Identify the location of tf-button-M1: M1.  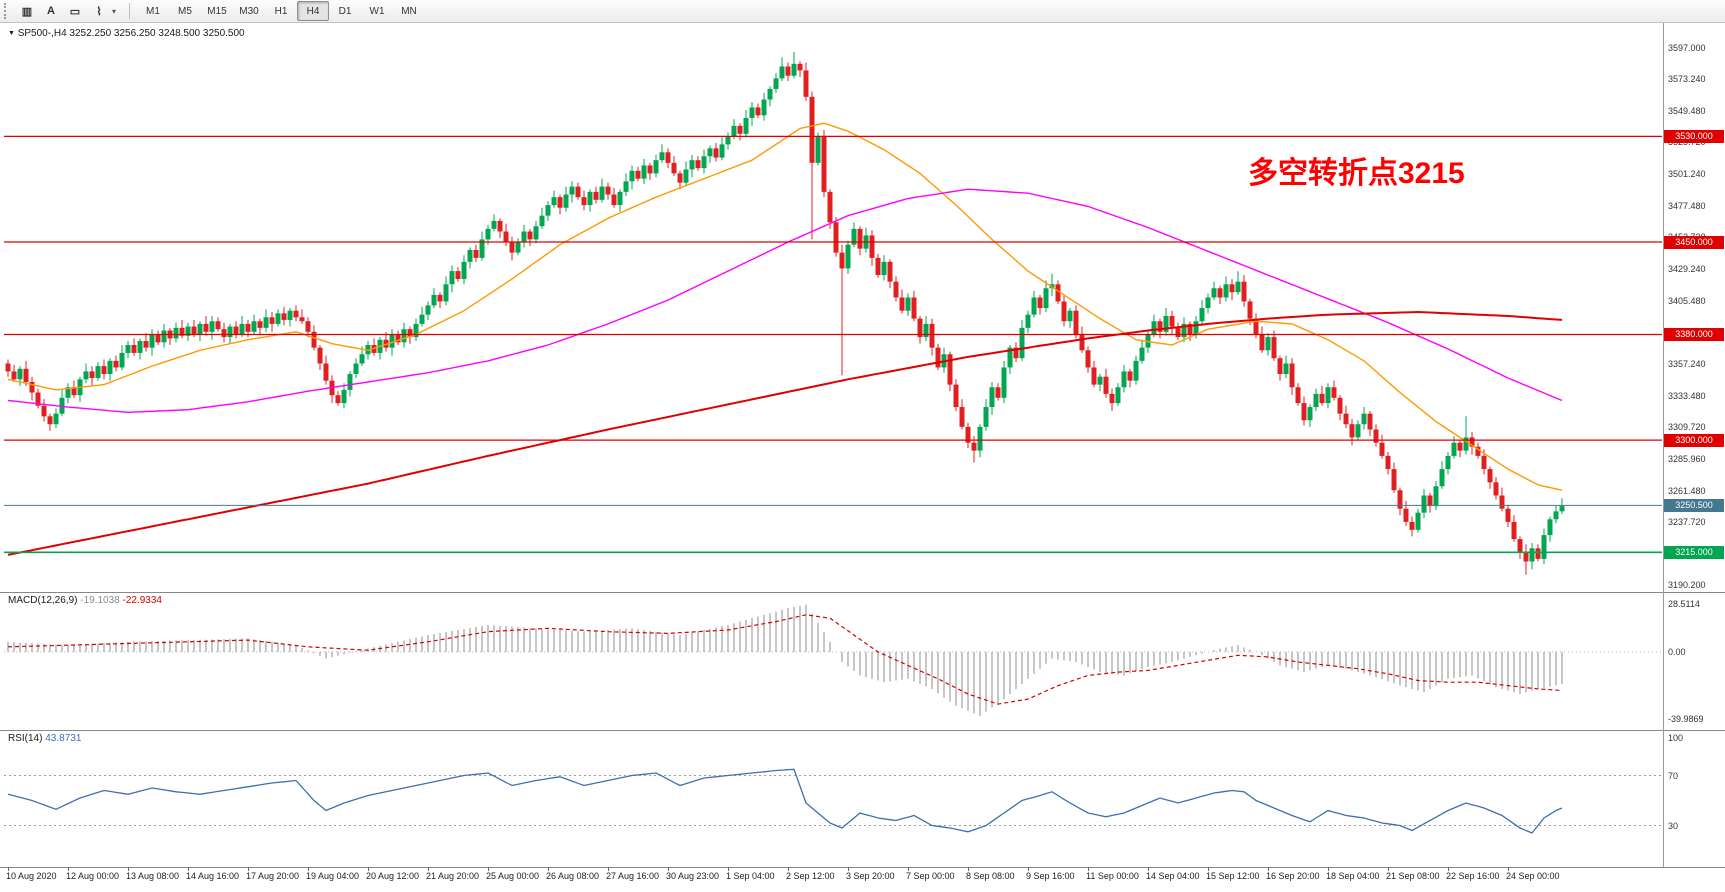
(153, 11).